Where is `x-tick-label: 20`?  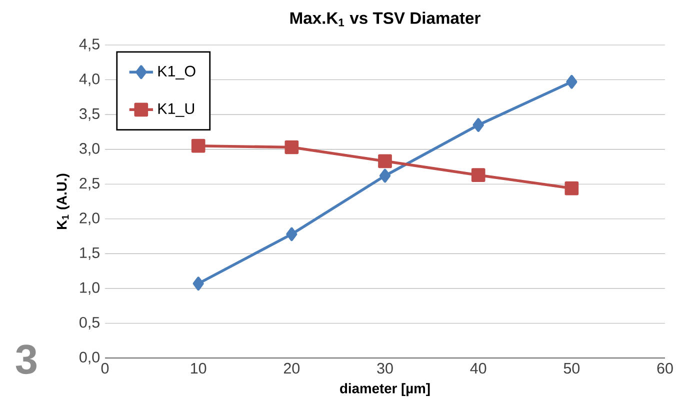
x-tick-label: 20 is located at coordinates (292, 368).